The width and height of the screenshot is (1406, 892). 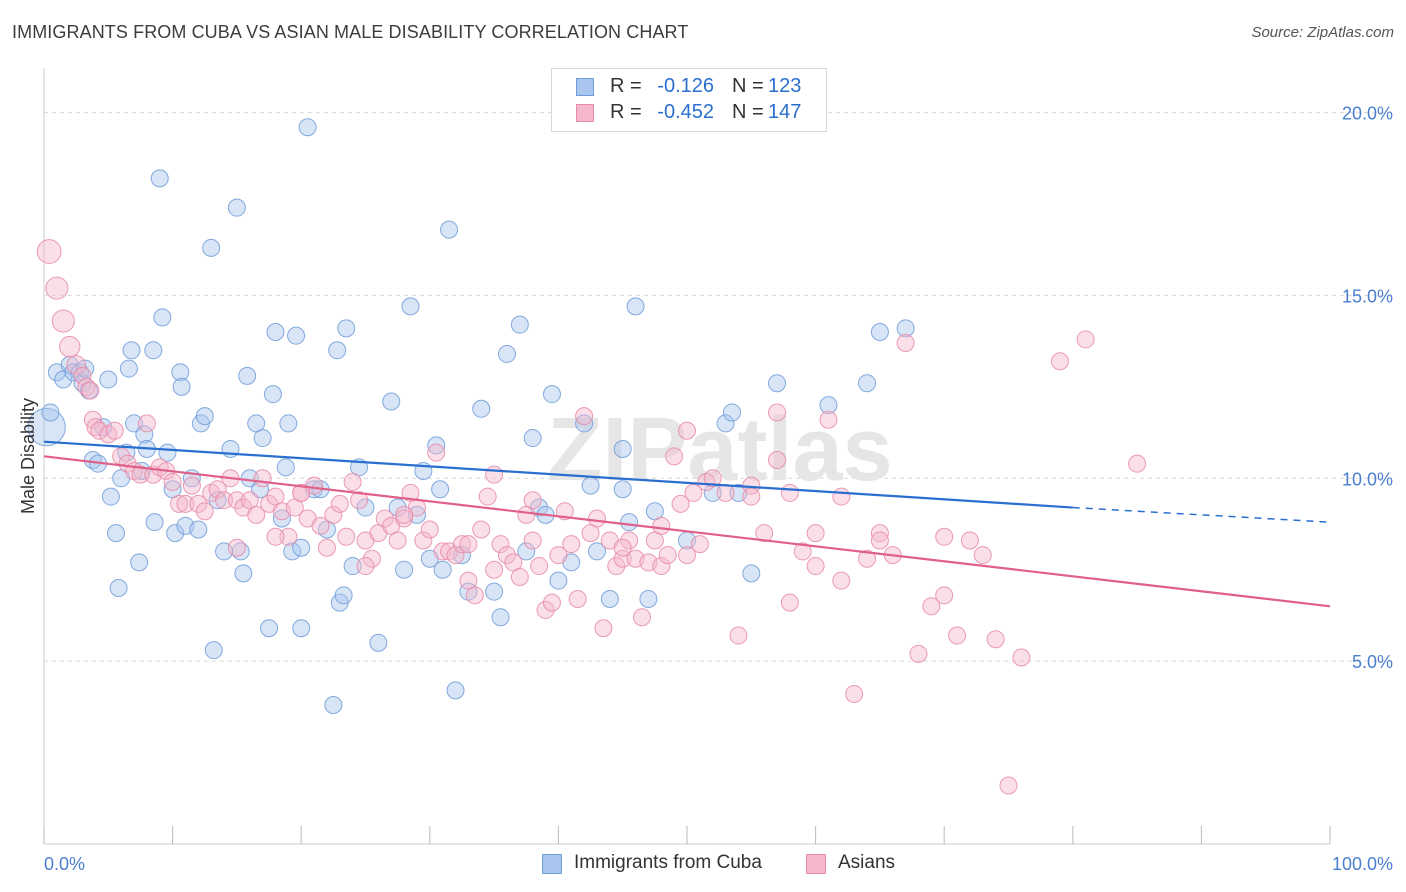 What do you see at coordinates (785, 86) in the screenshot?
I see `n-value: 123` at bounding box center [785, 86].